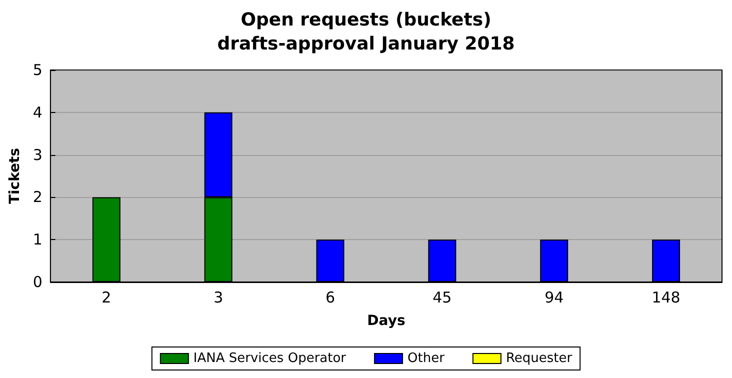 The image size is (732, 378). What do you see at coordinates (386, 321) in the screenshot?
I see `x-axis-title: Days` at bounding box center [386, 321].